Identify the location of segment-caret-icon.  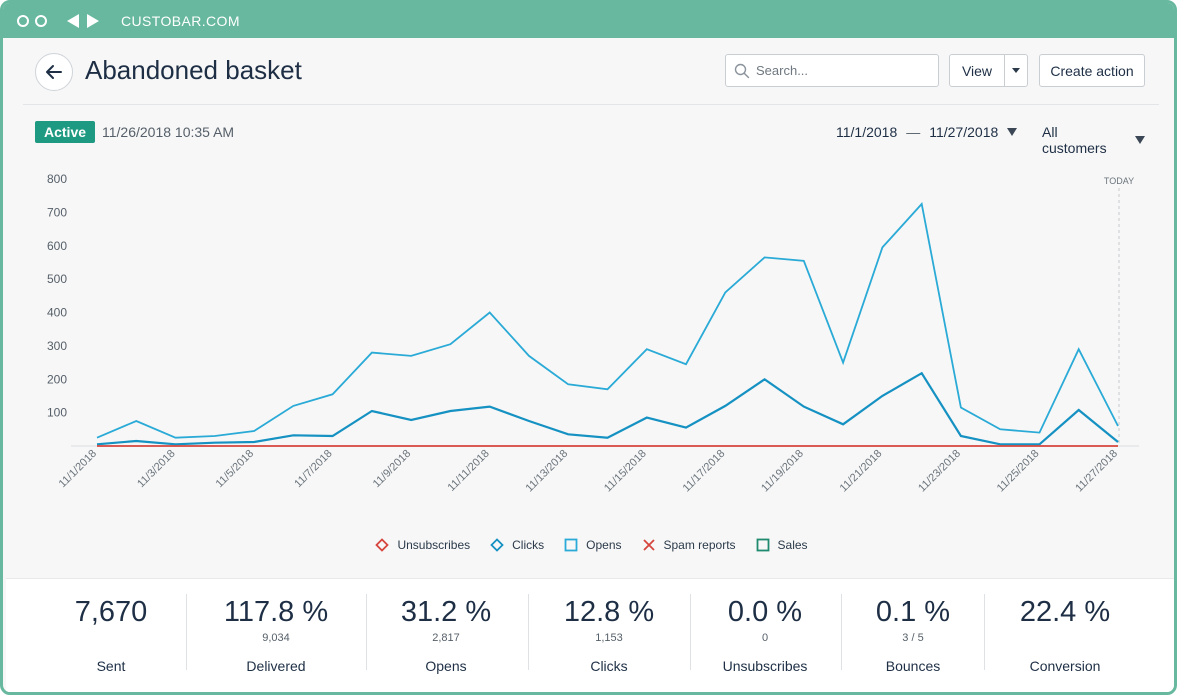
(1140, 140).